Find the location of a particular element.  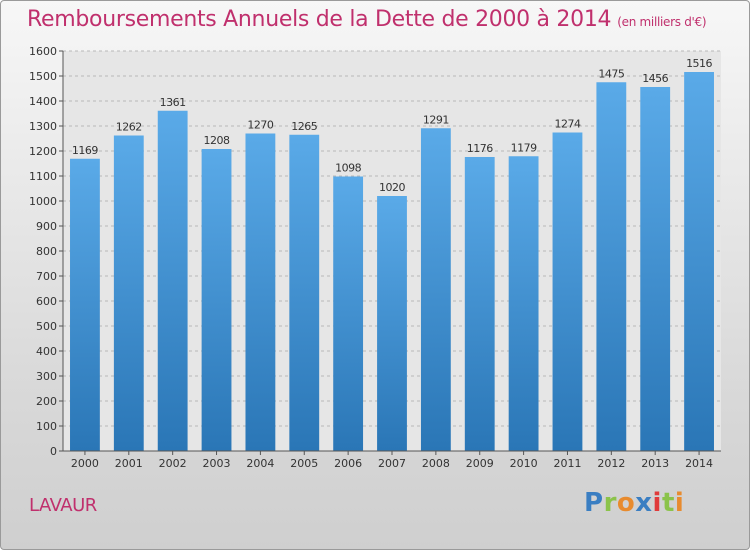

commune-name: LAVAUR is located at coordinates (63, 505).